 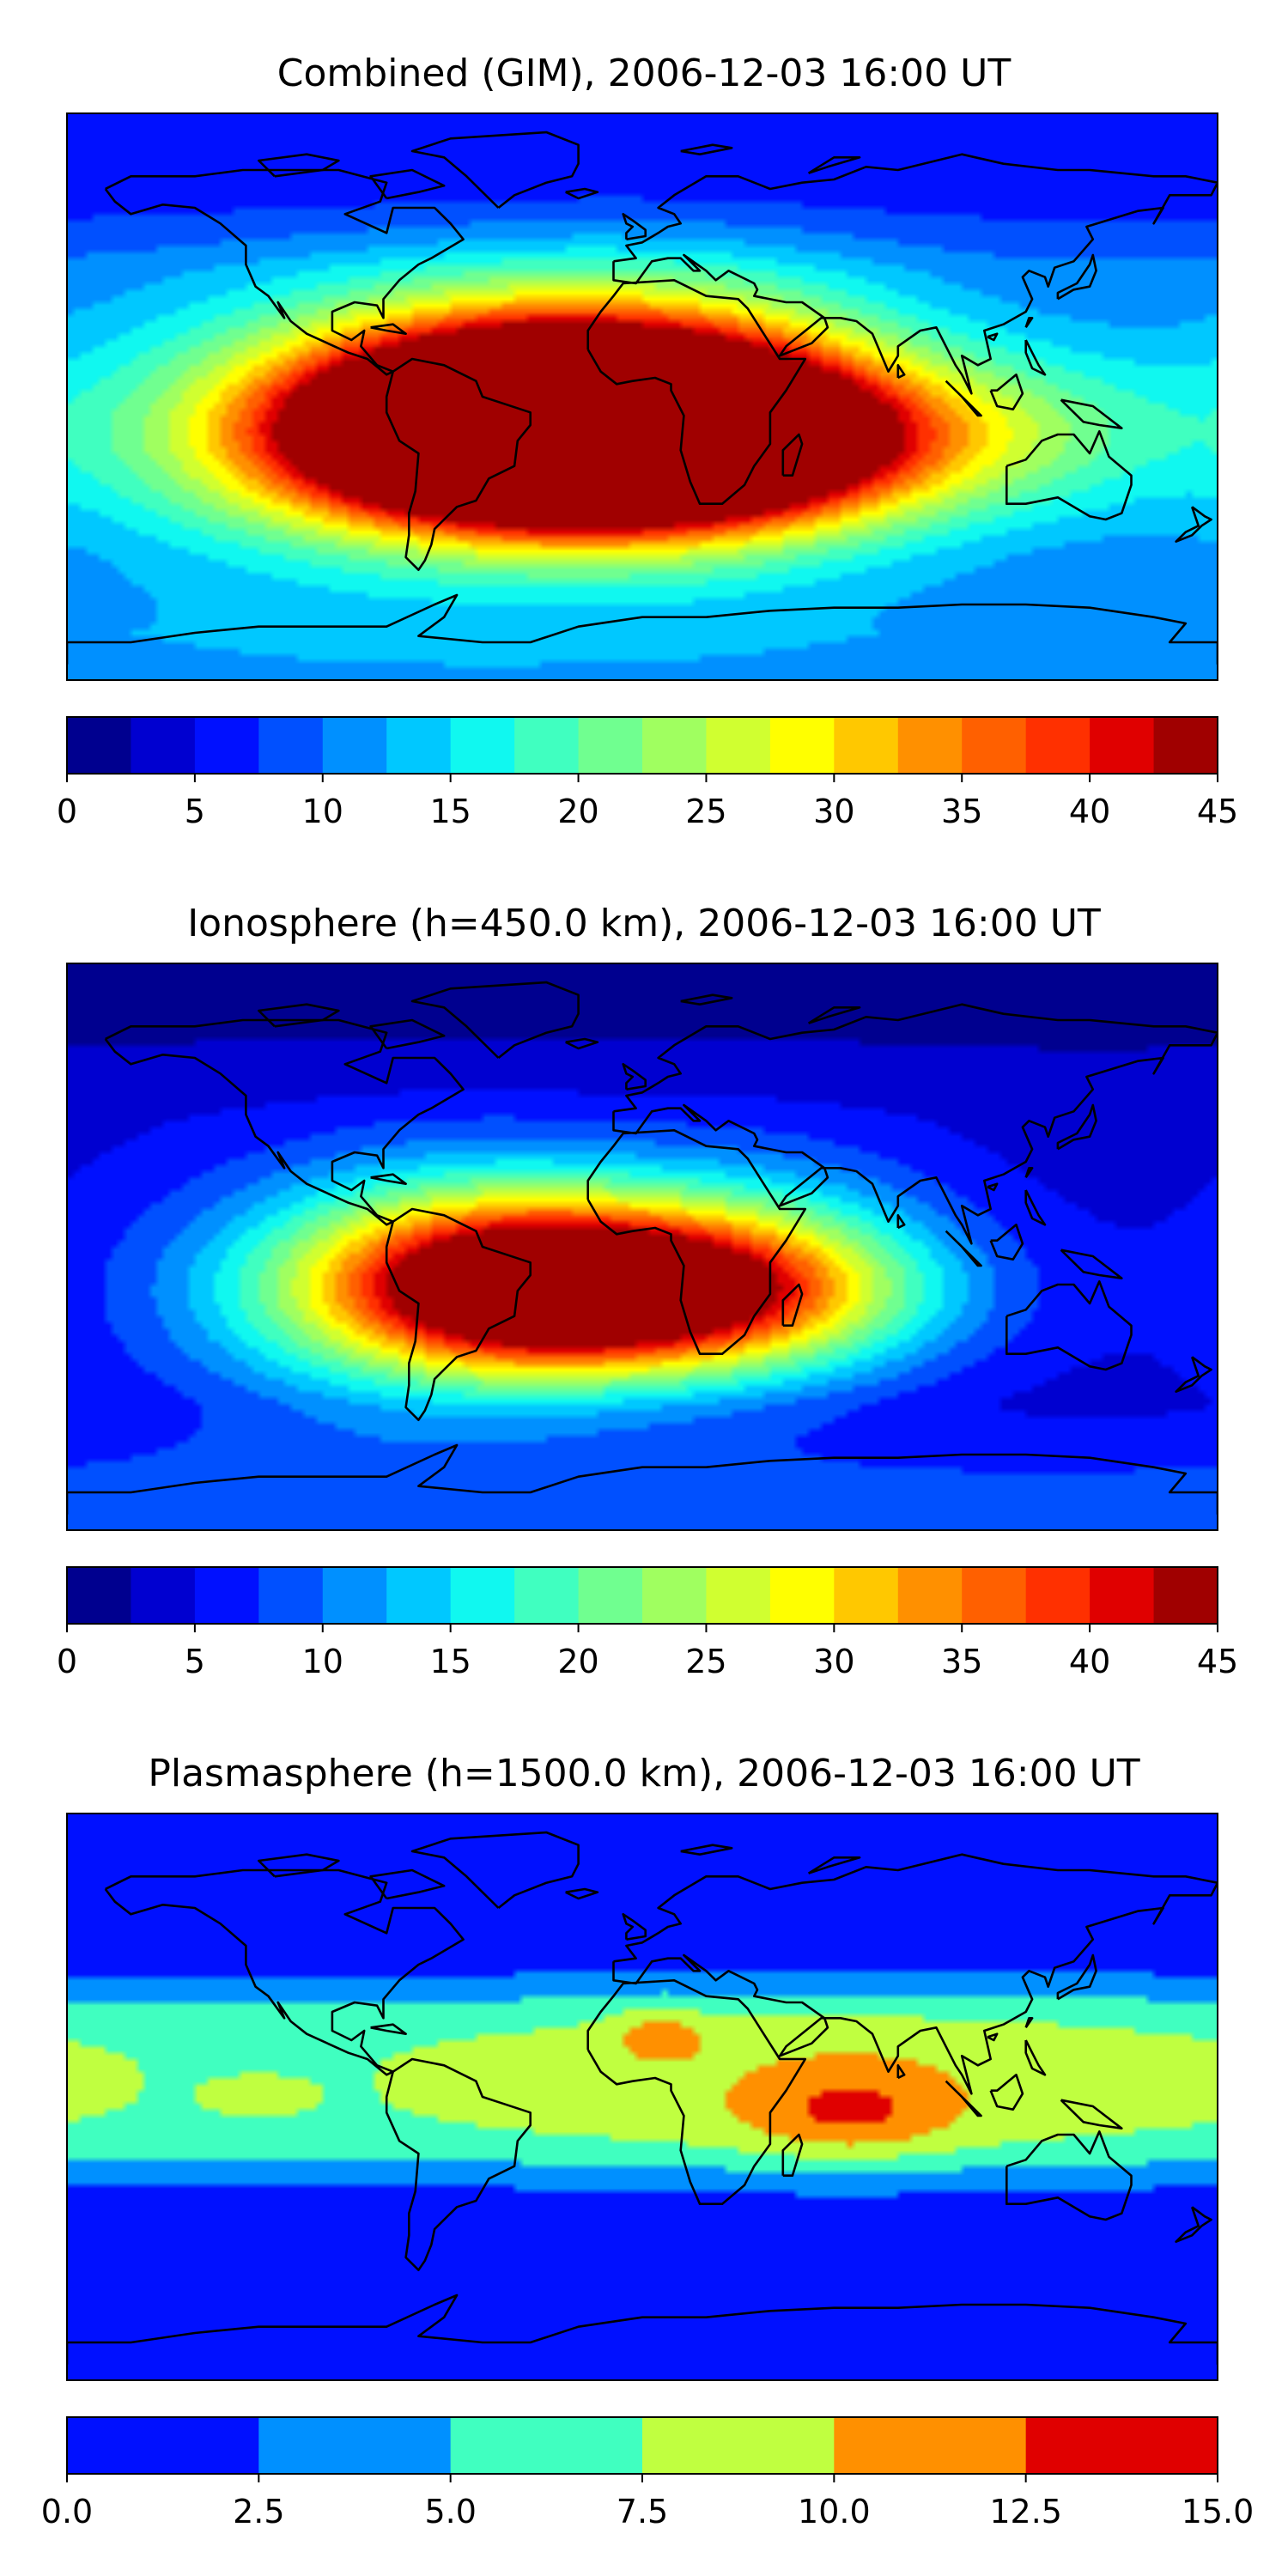 I want to click on colorbar-tick-label: 15.0, so click(x=1218, y=2511).